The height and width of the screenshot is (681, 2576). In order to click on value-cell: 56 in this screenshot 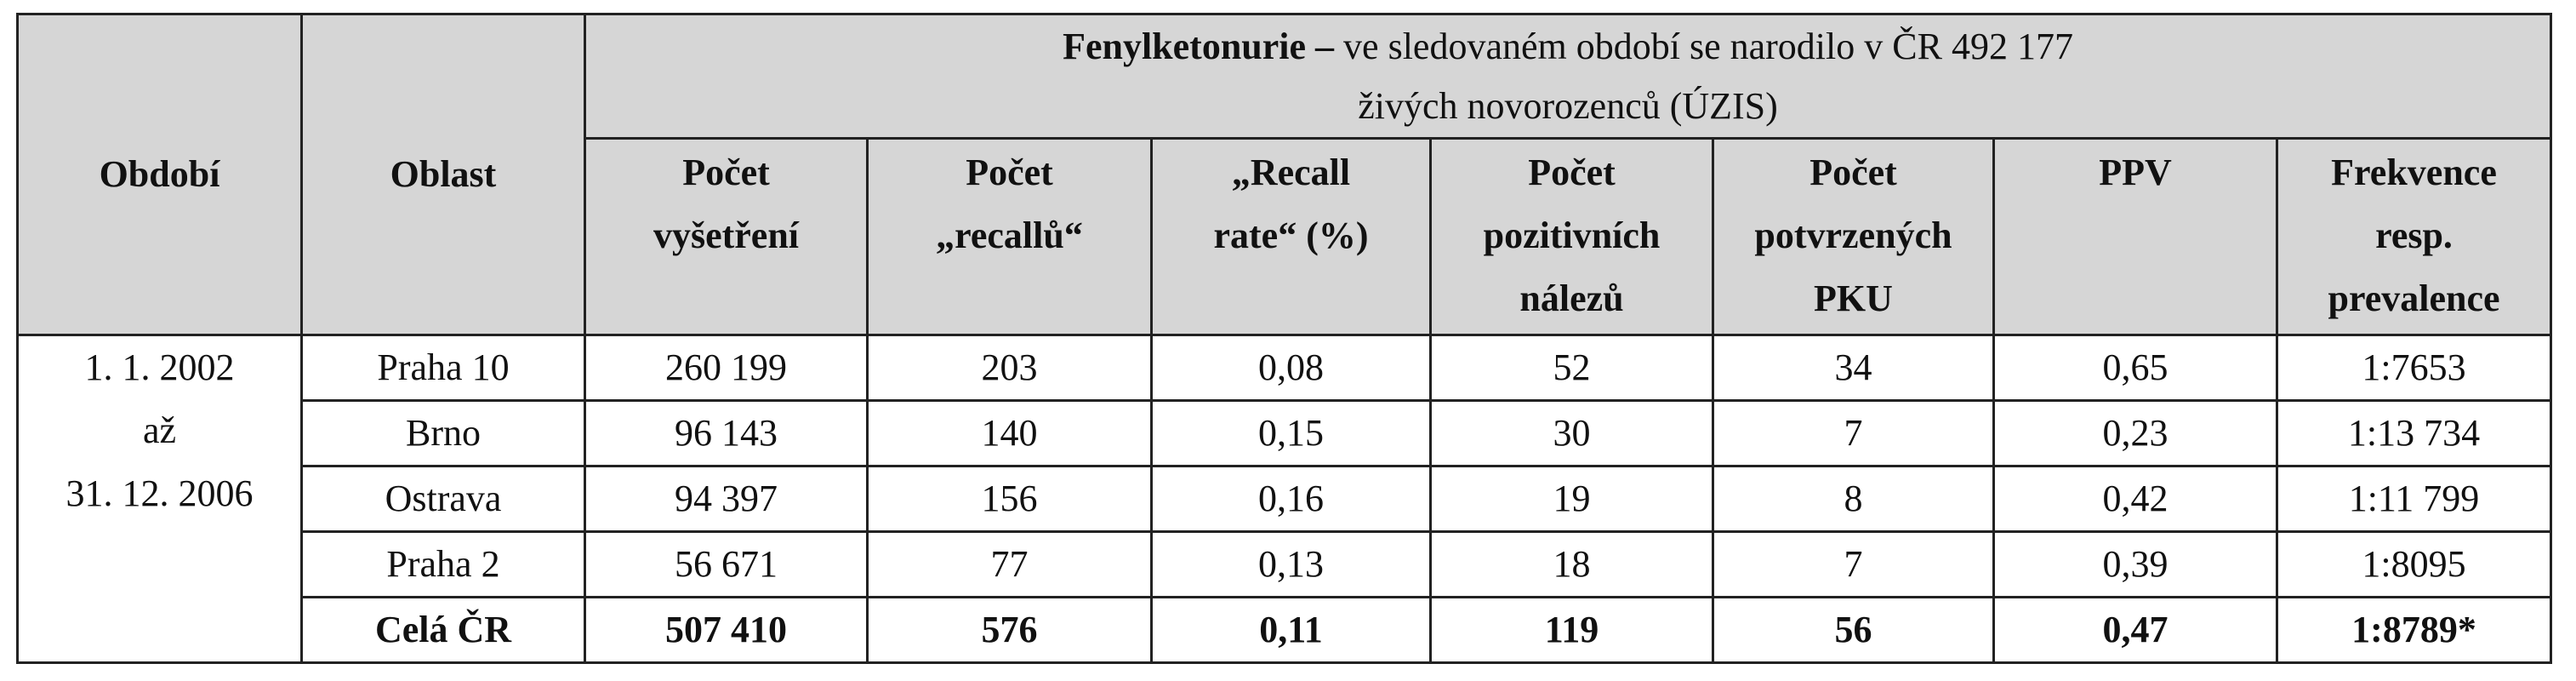, I will do `click(1853, 630)`.